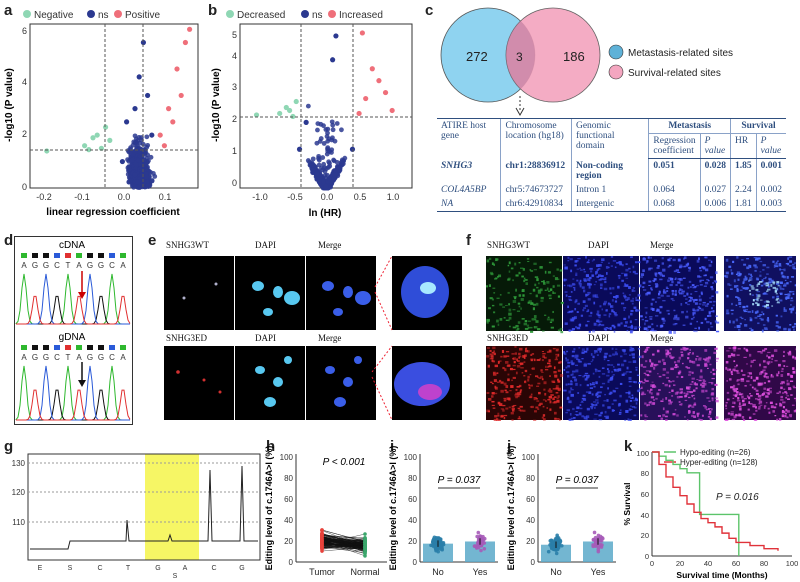 The height and width of the screenshot is (582, 800). What do you see at coordinates (73, 310) in the screenshot?
I see `trace-line` at bounding box center [73, 310].